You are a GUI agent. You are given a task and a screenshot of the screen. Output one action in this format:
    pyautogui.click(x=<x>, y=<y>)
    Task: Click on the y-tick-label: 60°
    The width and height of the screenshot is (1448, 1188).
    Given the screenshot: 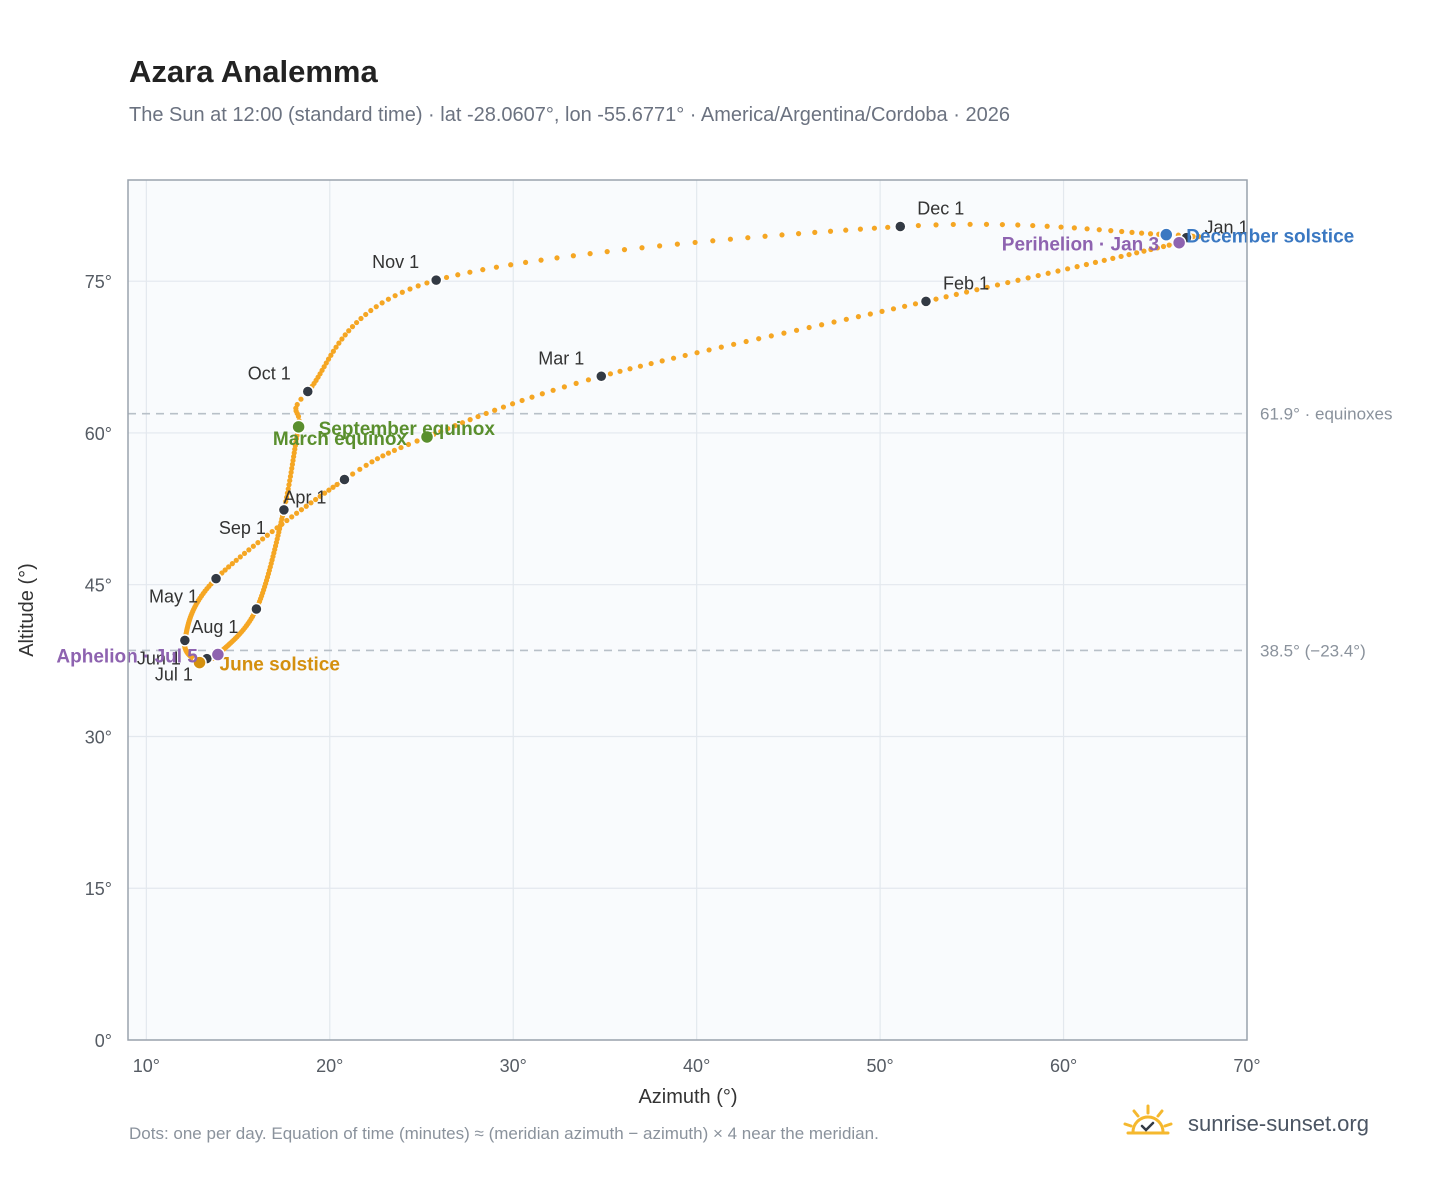 What is the action you would take?
    pyautogui.click(x=98, y=434)
    